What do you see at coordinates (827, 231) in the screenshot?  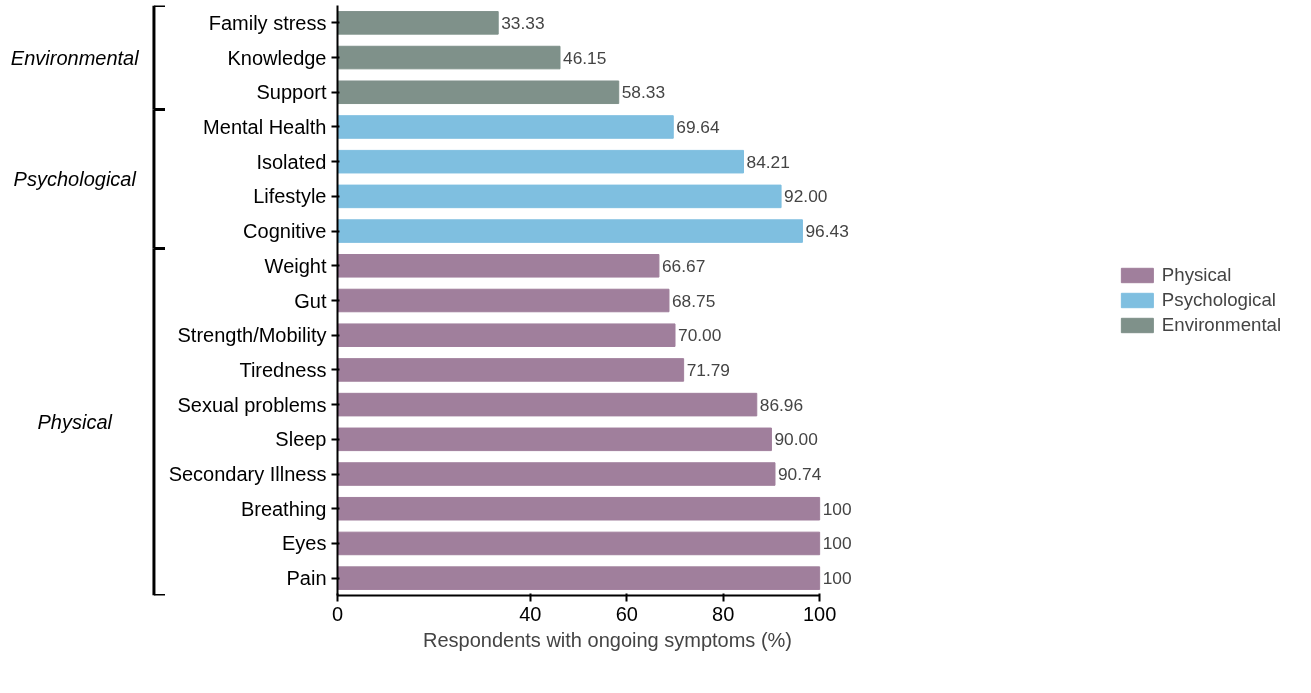 I see `data-label: 96.43` at bounding box center [827, 231].